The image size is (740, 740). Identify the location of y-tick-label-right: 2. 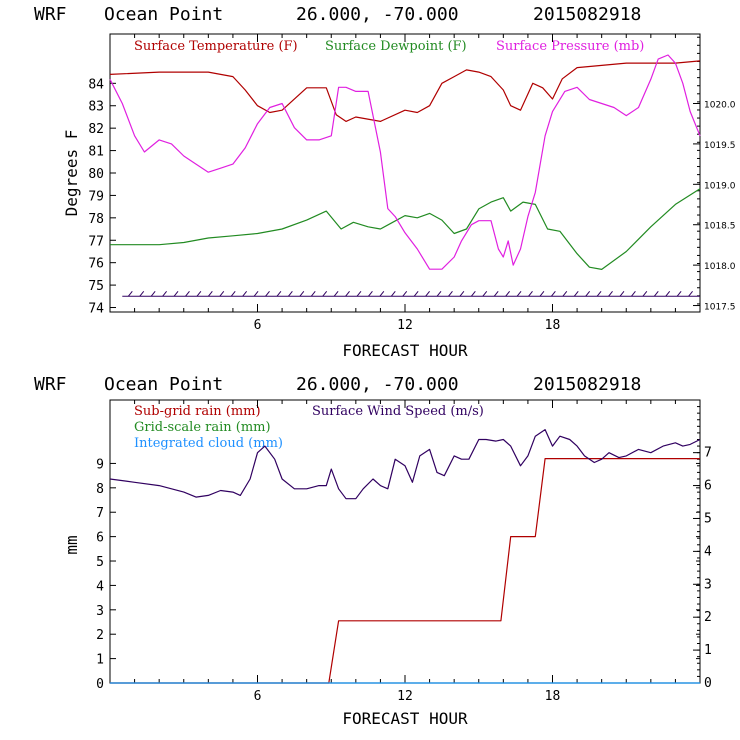
(708, 617).